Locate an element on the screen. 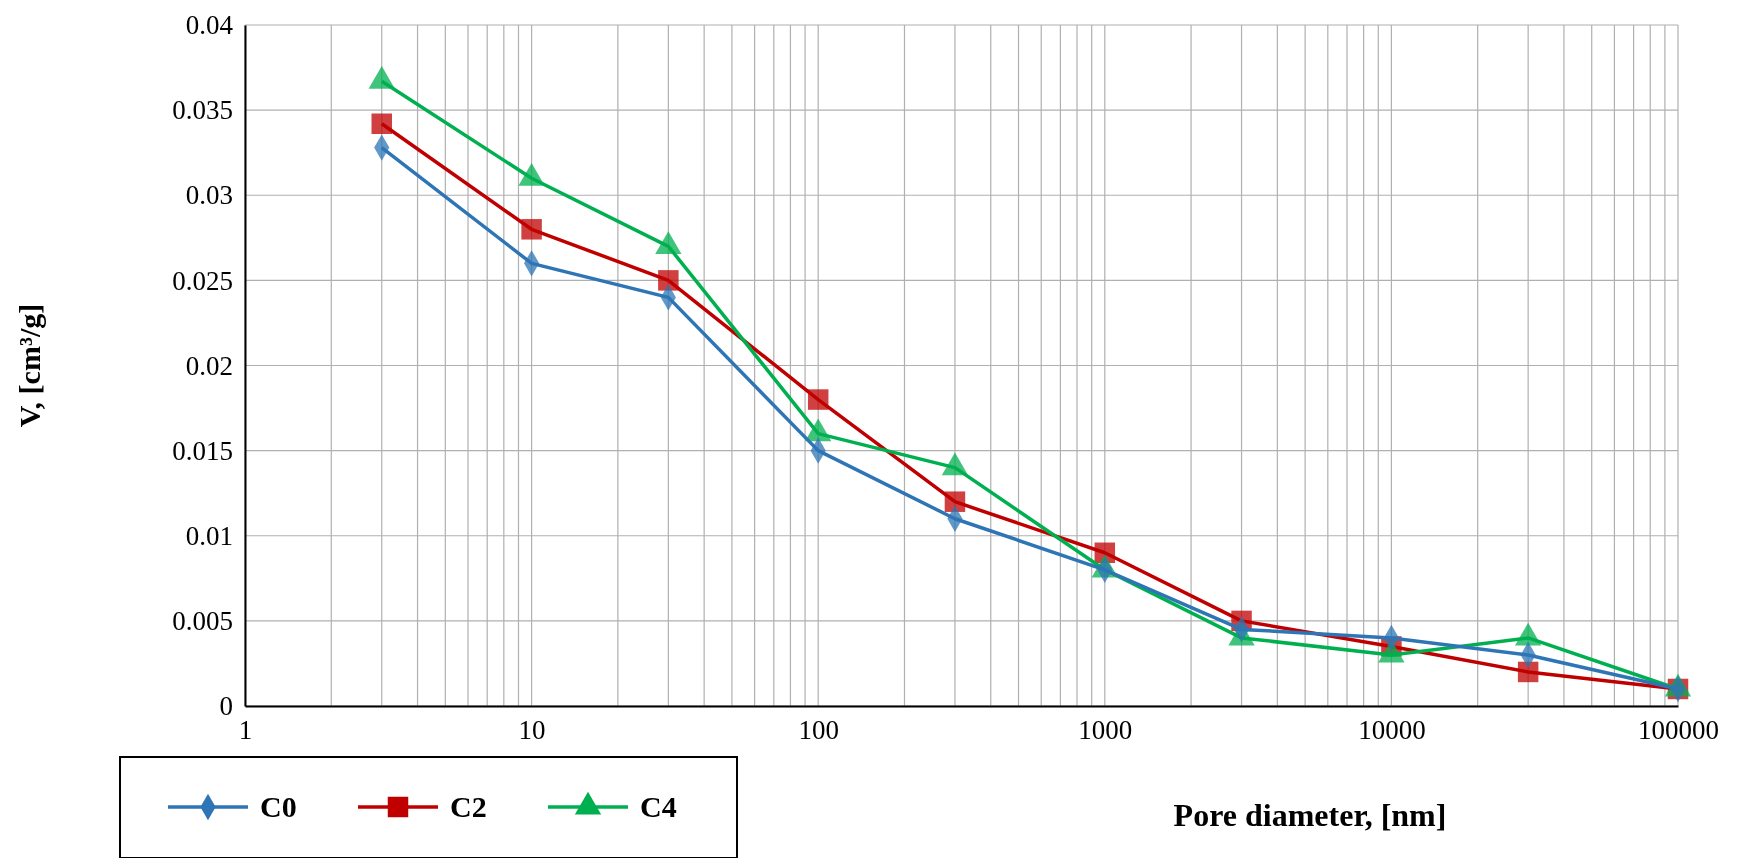 This screenshot has height=858, width=1738. legend-label: C2 is located at coordinates (468, 806).